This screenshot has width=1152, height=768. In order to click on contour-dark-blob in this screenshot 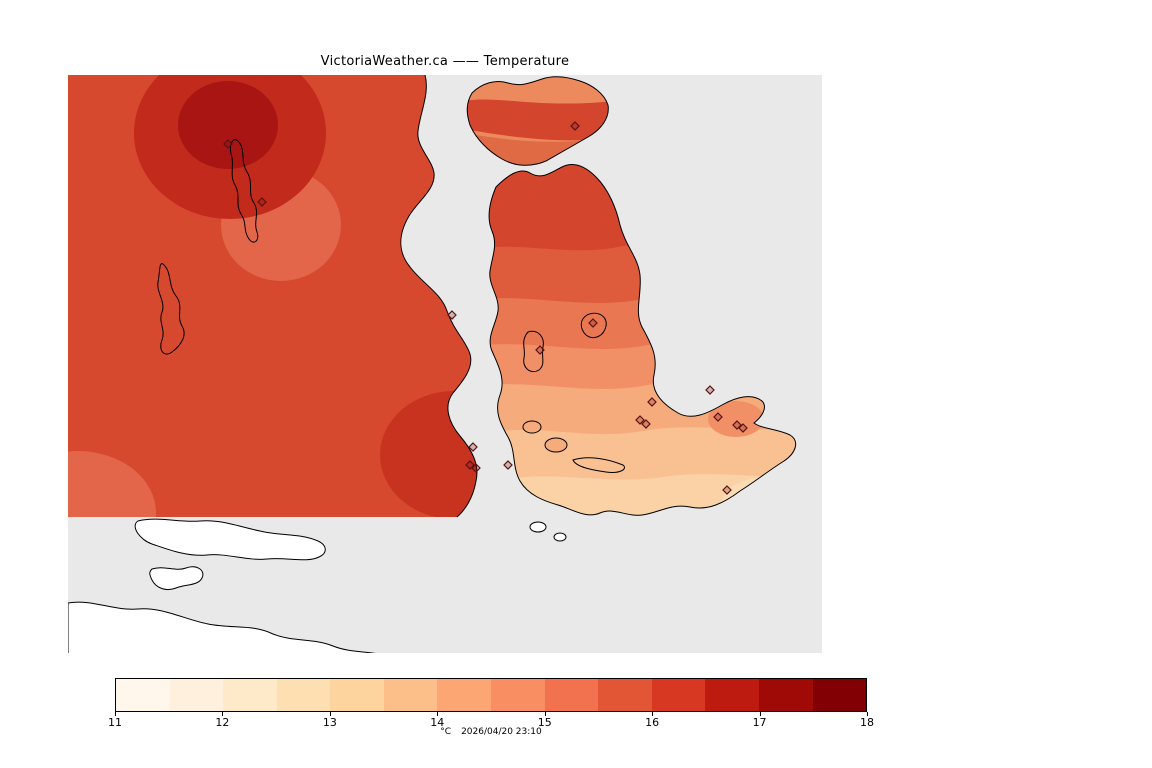, I will do `click(428, 454)`.